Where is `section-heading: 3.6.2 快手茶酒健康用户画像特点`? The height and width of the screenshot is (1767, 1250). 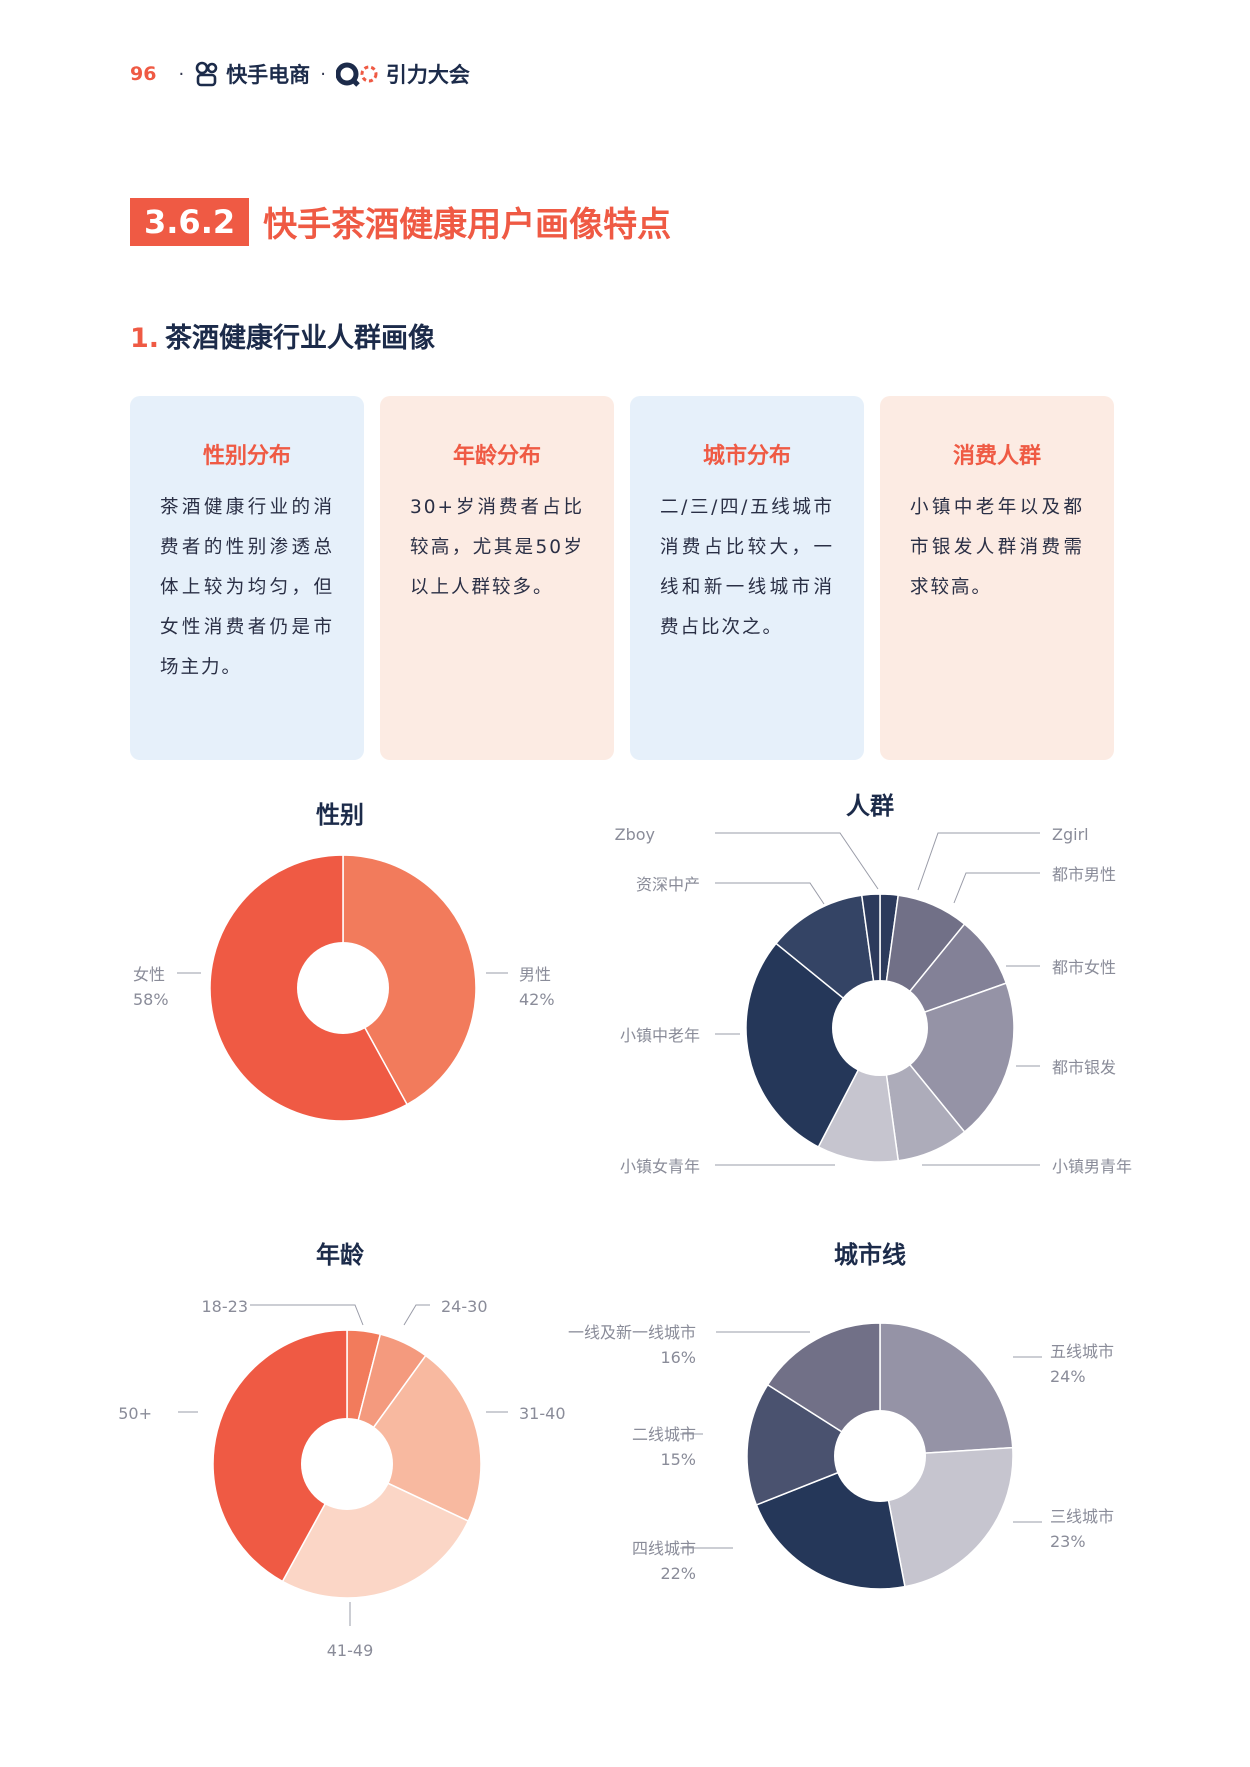 section-heading: 3.6.2 快手茶酒健康用户画像特点 is located at coordinates (400, 221).